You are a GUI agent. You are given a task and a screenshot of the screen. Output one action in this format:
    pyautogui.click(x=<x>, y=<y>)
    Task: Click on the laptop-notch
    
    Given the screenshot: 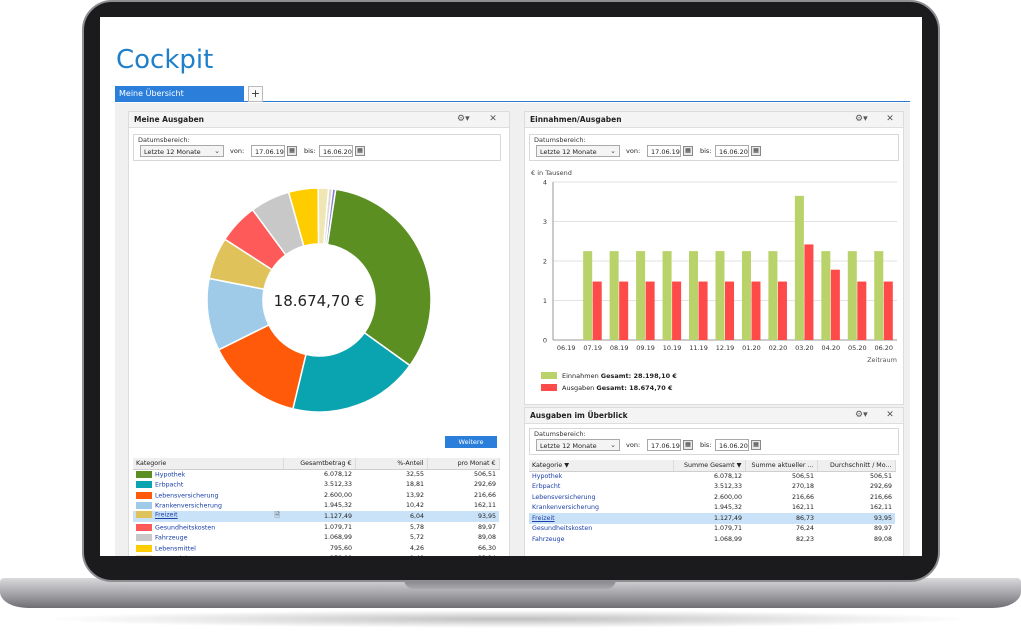 What is the action you would take?
    pyautogui.click(x=510, y=583)
    